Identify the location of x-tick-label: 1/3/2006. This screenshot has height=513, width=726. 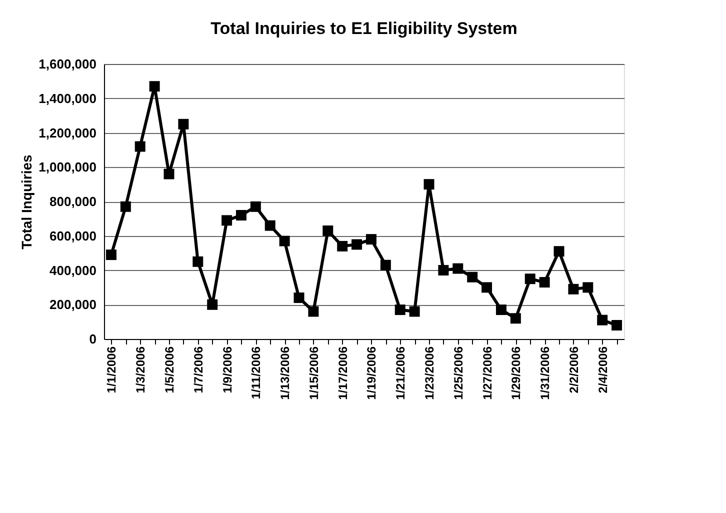
(141, 370).